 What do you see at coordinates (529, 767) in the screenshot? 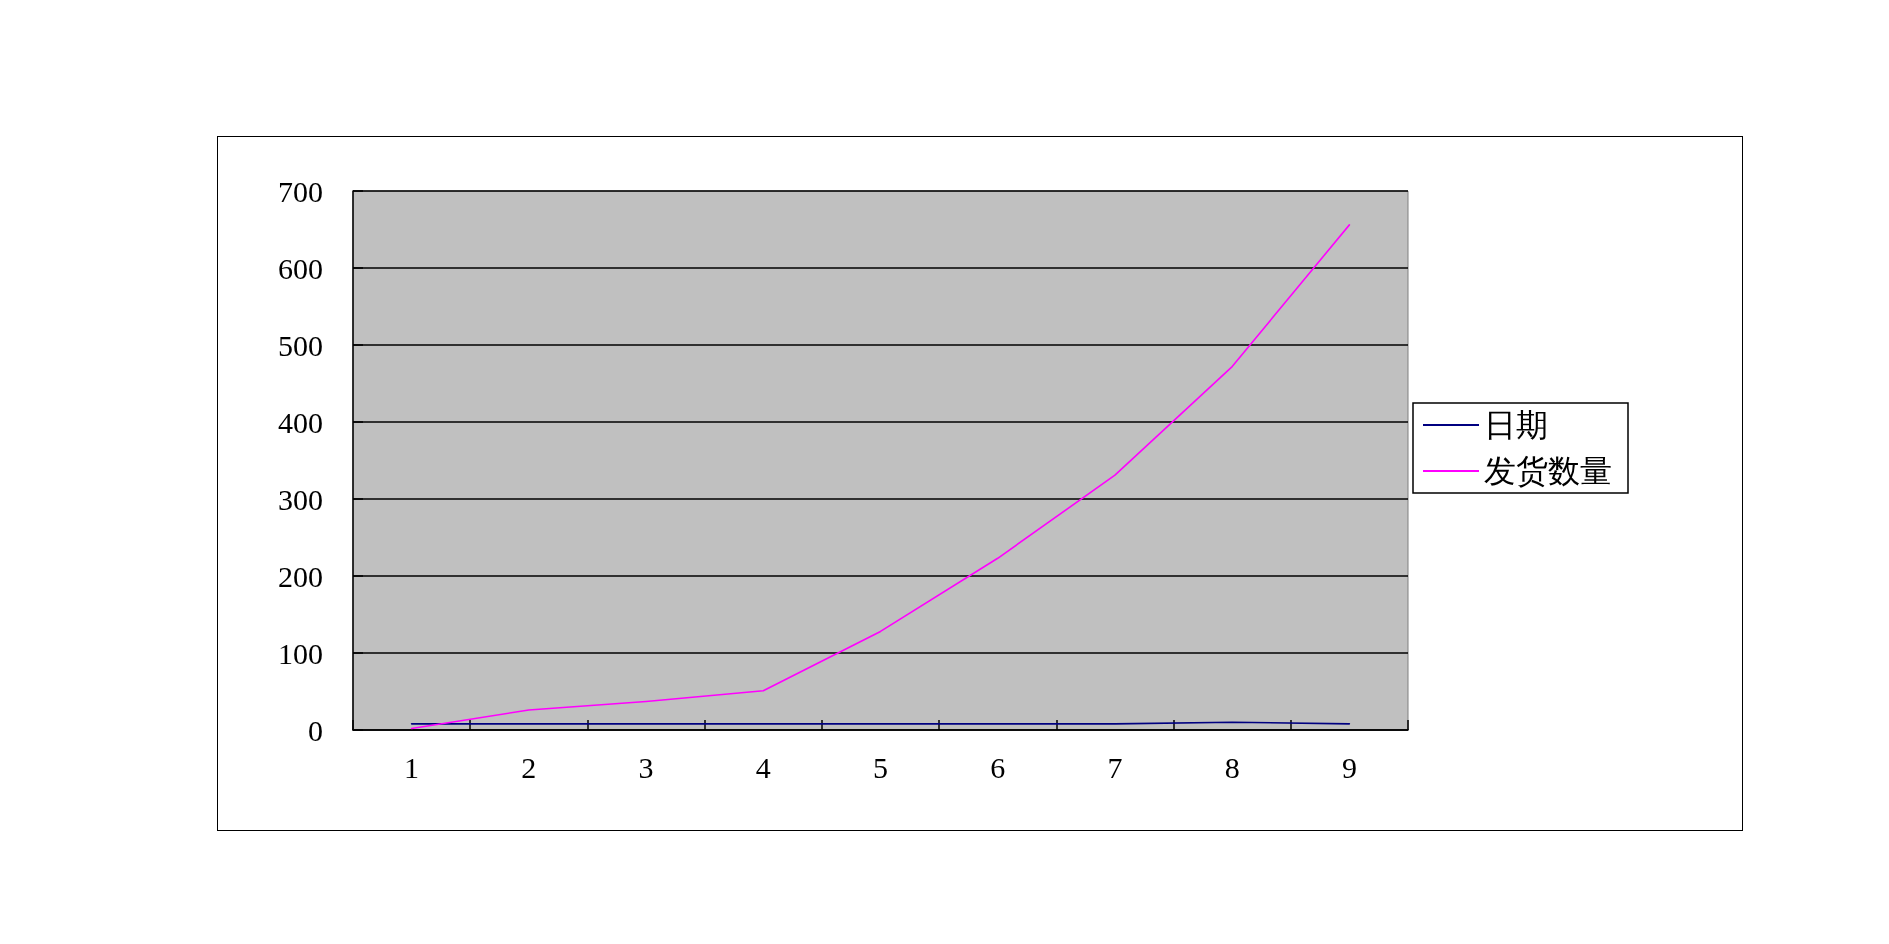
I see `x-tick-label: 2` at bounding box center [529, 767].